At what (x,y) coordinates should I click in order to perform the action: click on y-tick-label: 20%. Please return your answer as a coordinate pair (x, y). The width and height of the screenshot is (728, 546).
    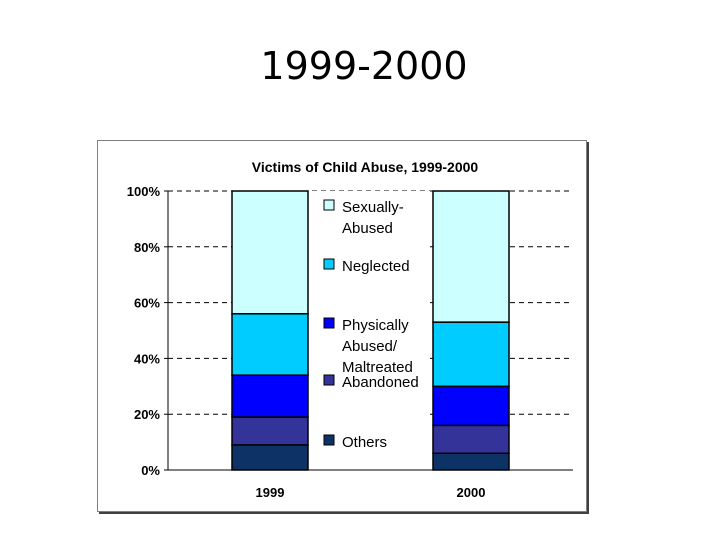
    Looking at the image, I should click on (147, 414).